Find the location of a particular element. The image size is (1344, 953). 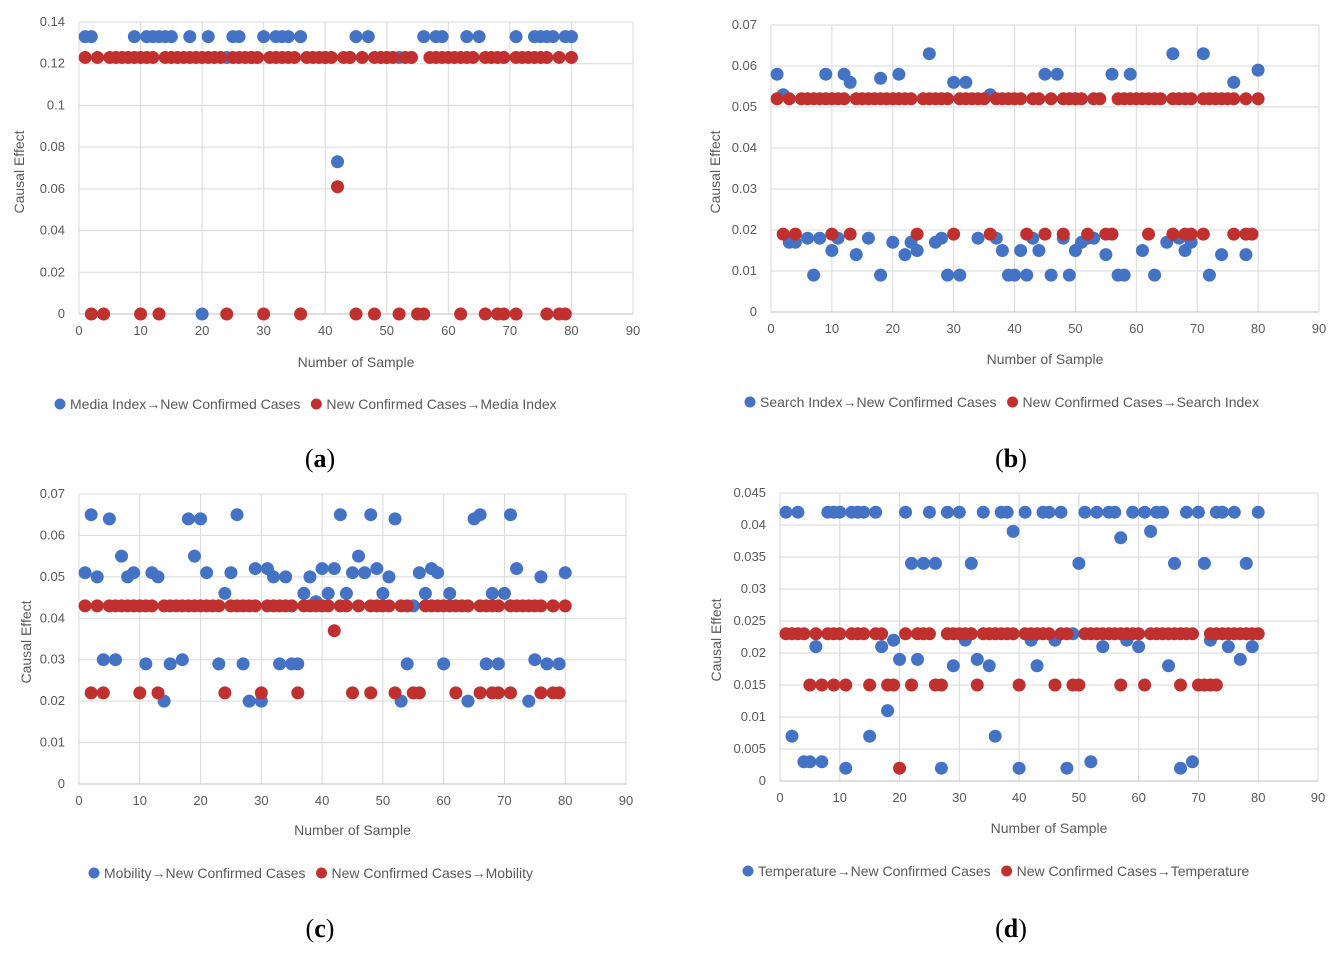

series-forward is located at coordinates (1022, 640).